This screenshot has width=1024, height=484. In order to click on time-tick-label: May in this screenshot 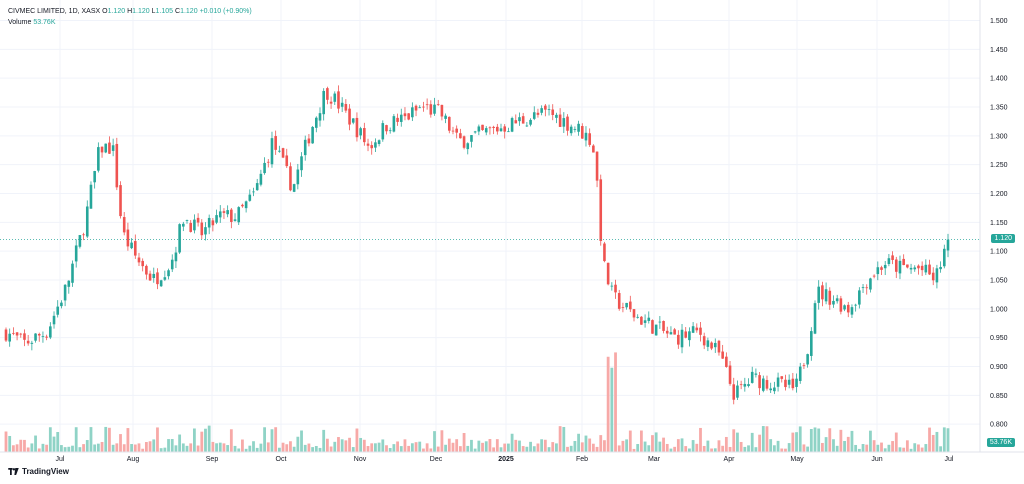, I will do `click(797, 459)`.